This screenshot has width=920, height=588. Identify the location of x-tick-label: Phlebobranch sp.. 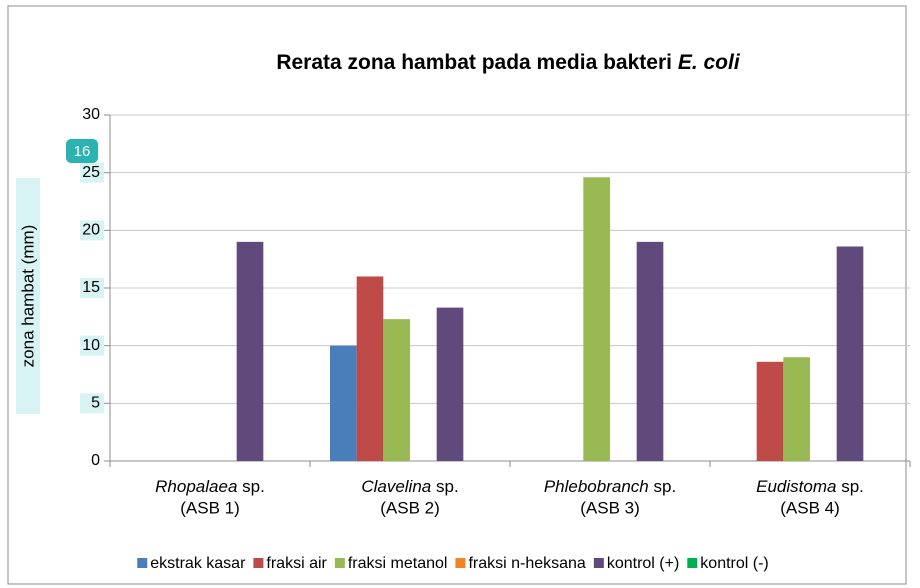
(610, 486).